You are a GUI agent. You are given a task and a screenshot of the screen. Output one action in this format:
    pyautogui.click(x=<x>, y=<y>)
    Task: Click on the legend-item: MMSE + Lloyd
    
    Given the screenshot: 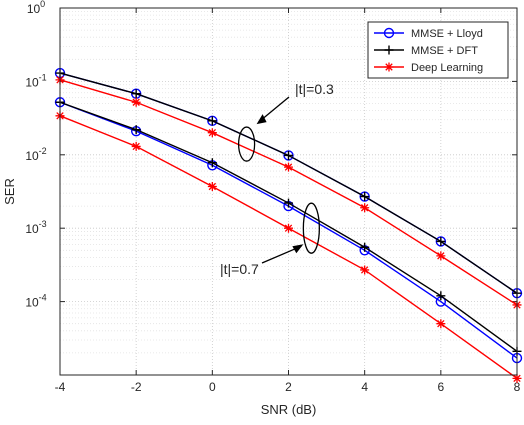 What is the action you would take?
    pyautogui.click(x=428, y=33)
    